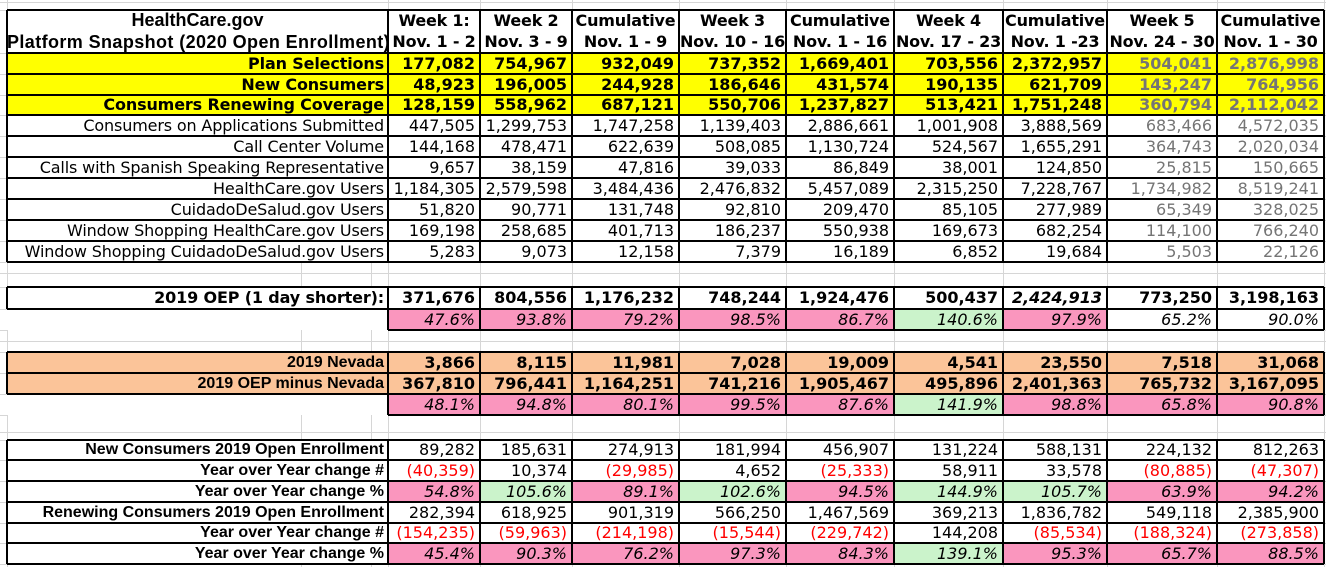 The width and height of the screenshot is (1326, 567). I want to click on data-cell: 90.3%, so click(526, 553).